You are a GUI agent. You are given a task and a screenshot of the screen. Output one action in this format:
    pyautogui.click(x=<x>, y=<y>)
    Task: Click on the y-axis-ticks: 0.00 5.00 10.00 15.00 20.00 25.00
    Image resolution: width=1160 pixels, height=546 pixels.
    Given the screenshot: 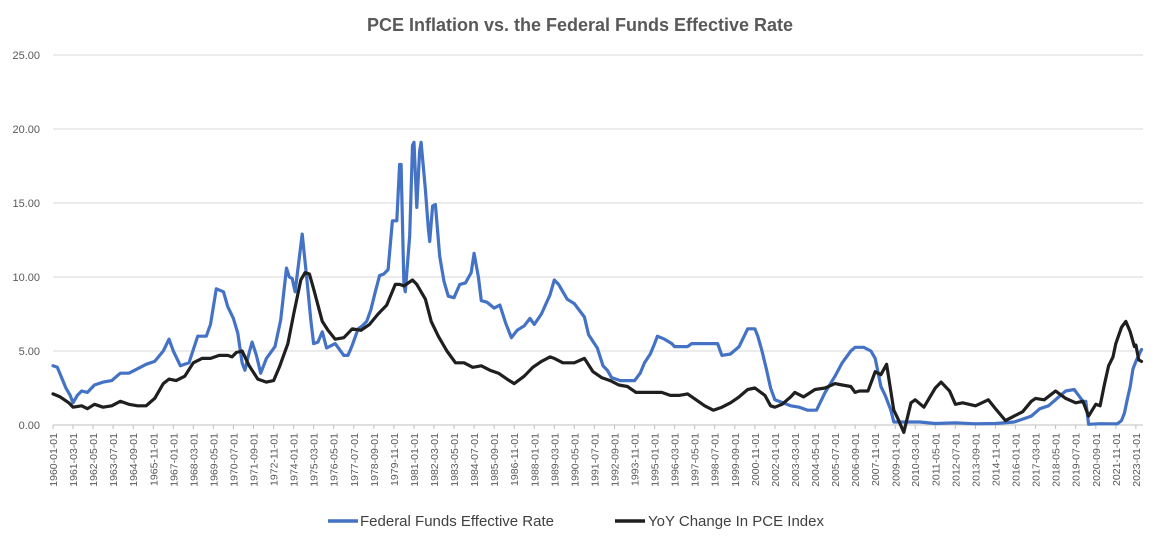 What is the action you would take?
    pyautogui.click(x=26, y=241)
    